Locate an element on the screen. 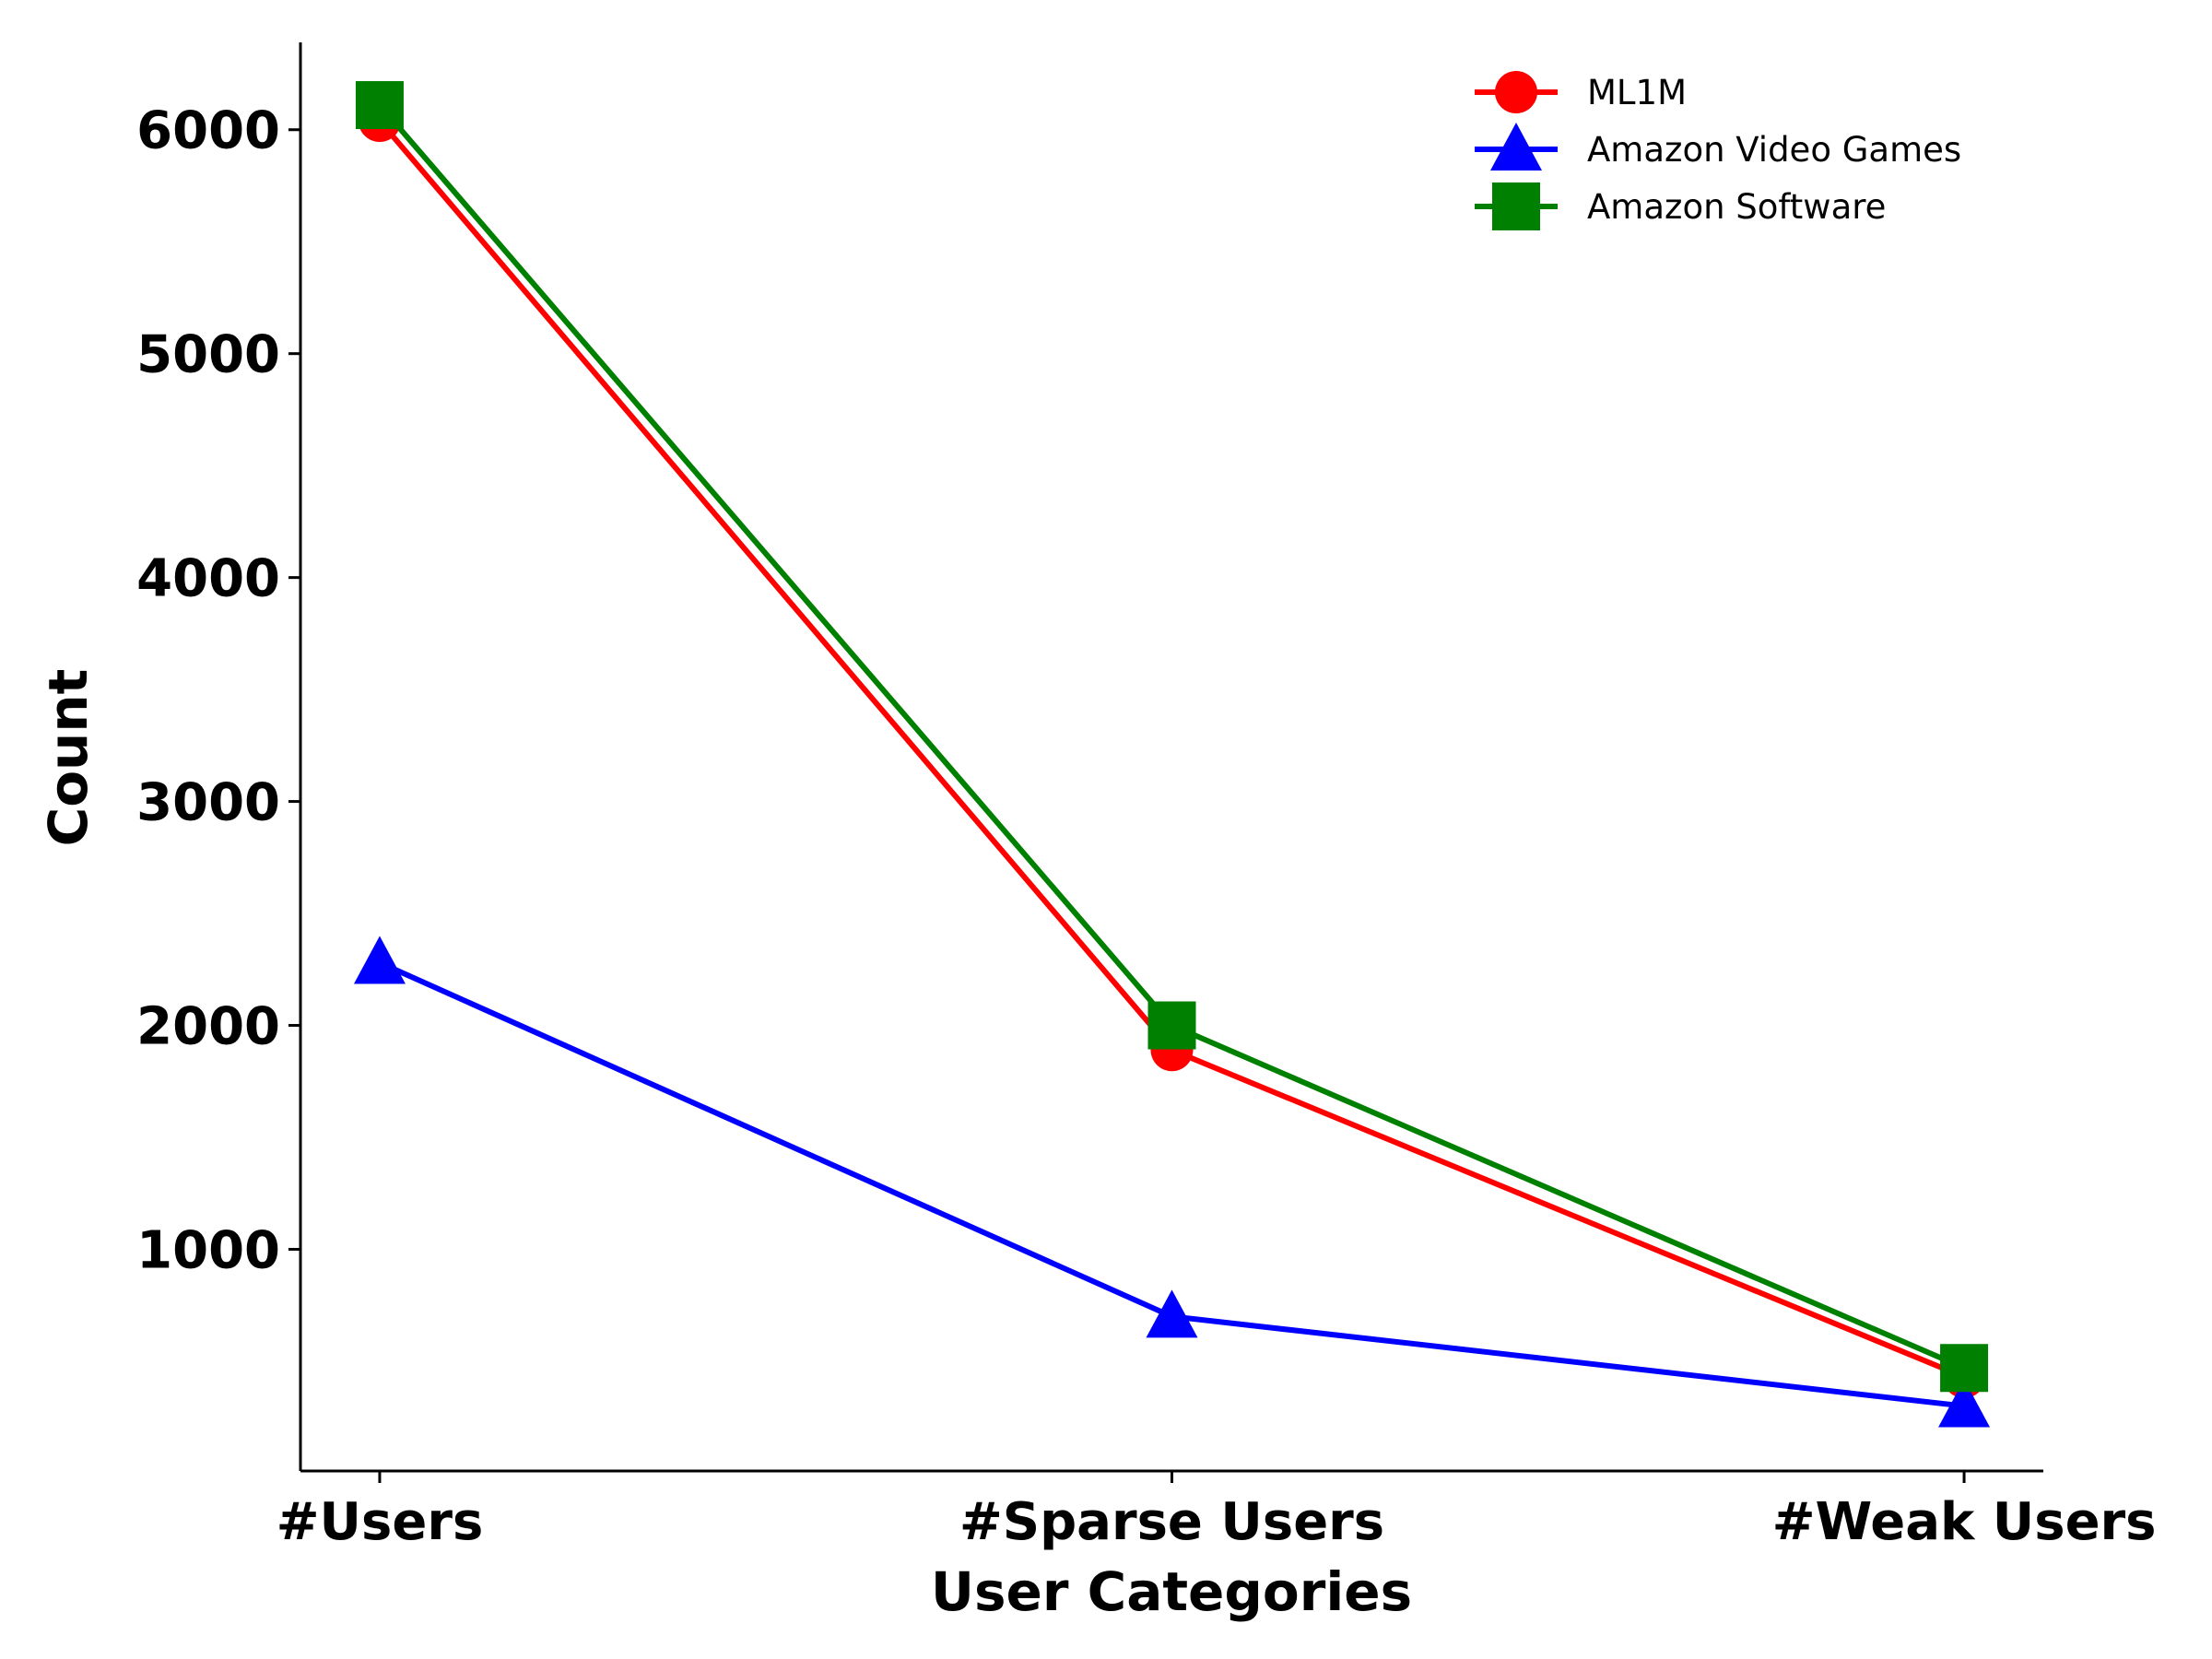 The width and height of the screenshot is (2212, 1659). legend-label: ML1M is located at coordinates (1637, 92).